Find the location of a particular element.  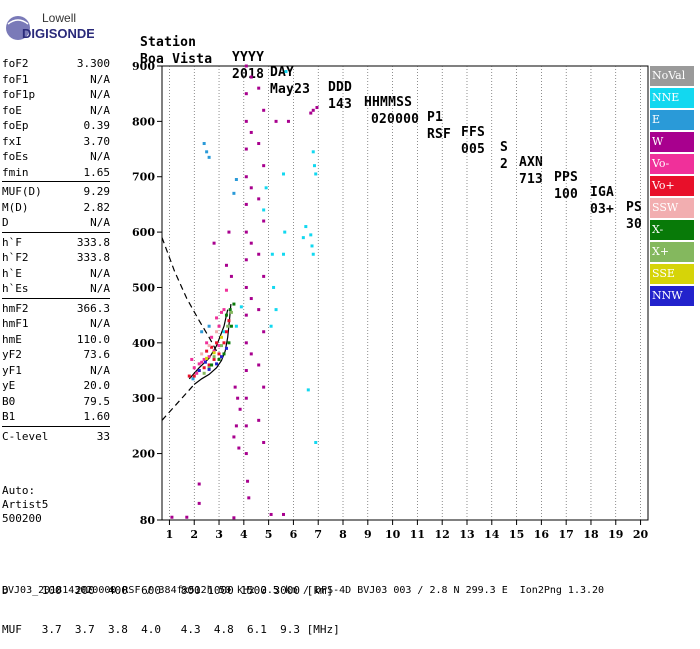

param-label: B1 is located at coordinates (9, 416).